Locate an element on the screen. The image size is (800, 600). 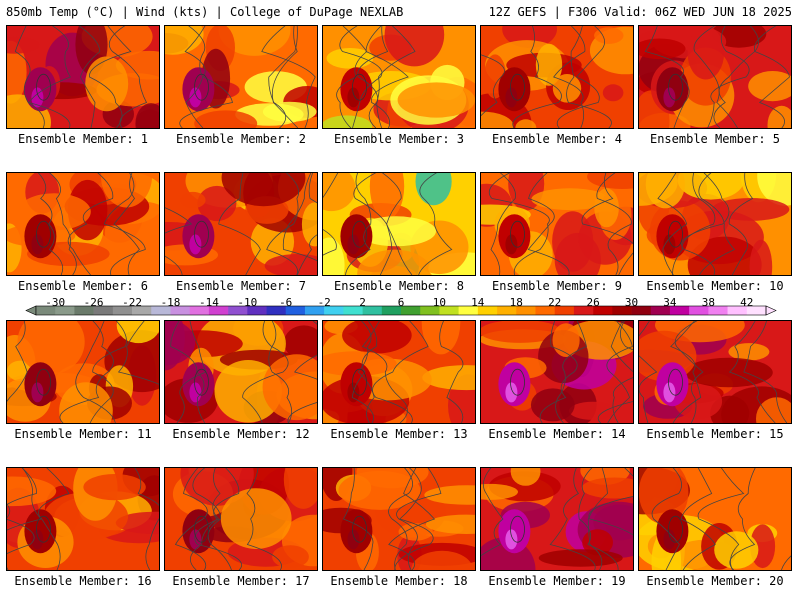
colorbar-tick-label: 38 is located at coordinates (708, 302).